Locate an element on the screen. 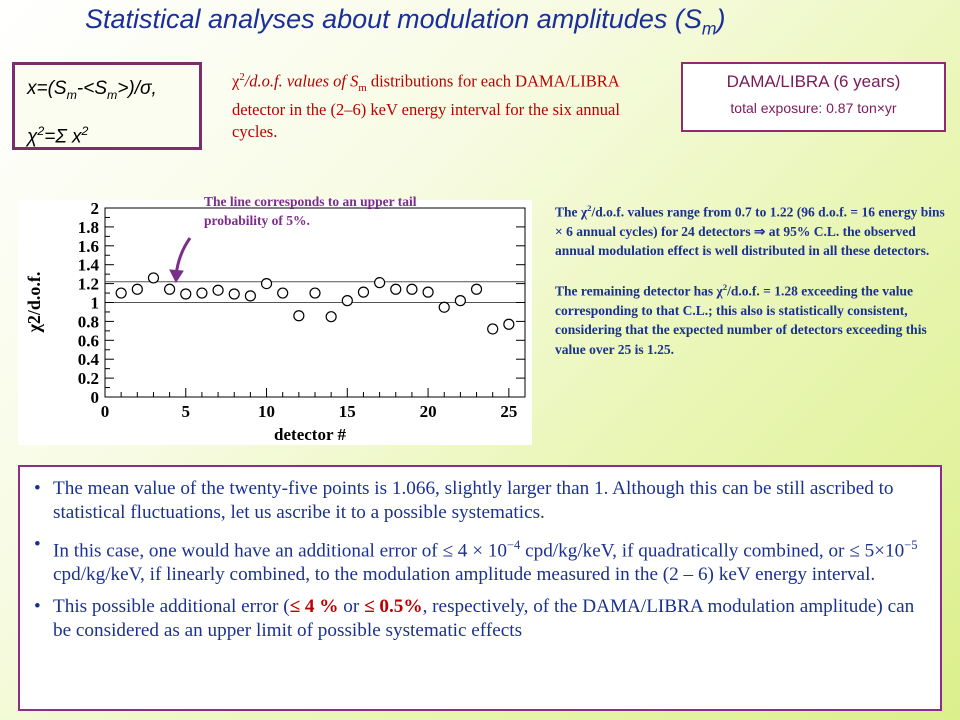  y-tick-label: 1.4 is located at coordinates (89, 265).